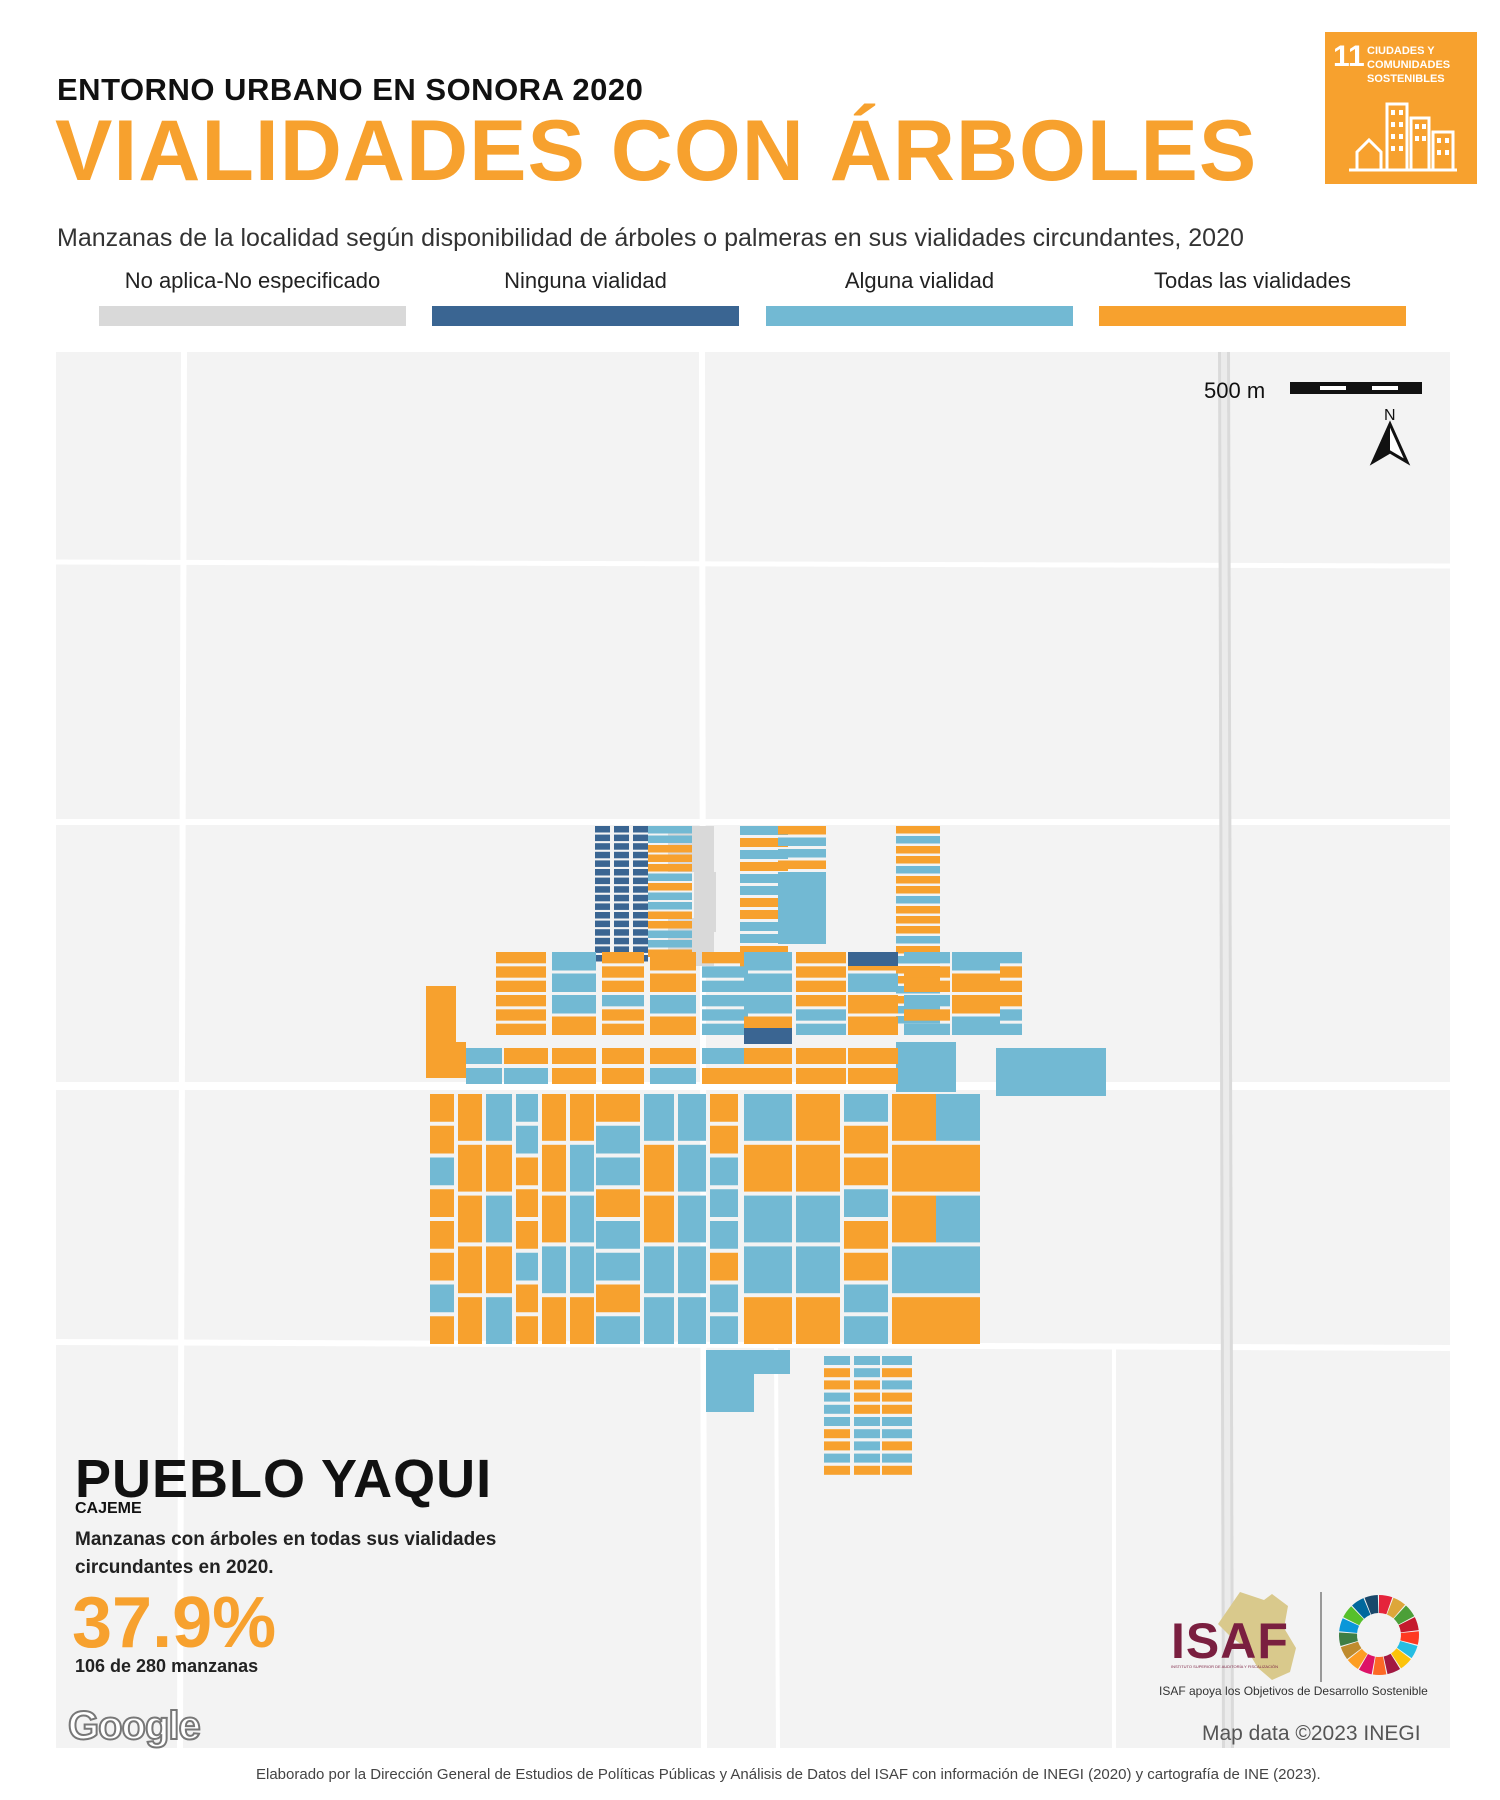 The height and width of the screenshot is (1800, 1500). Describe the element at coordinates (656, 151) in the screenshot. I see `main-title: VIALIDADES CON ÁRBOLES` at that location.